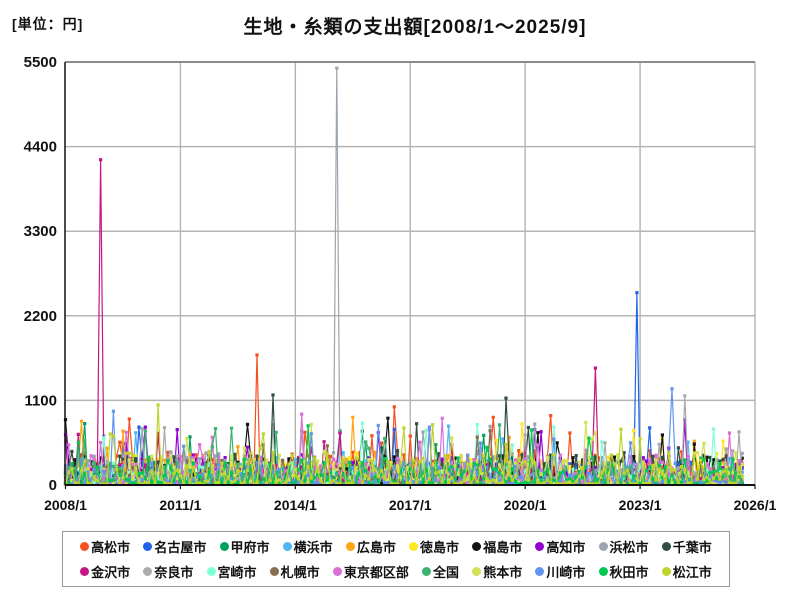  I want to click on legend-label: 高知市, so click(566, 548).